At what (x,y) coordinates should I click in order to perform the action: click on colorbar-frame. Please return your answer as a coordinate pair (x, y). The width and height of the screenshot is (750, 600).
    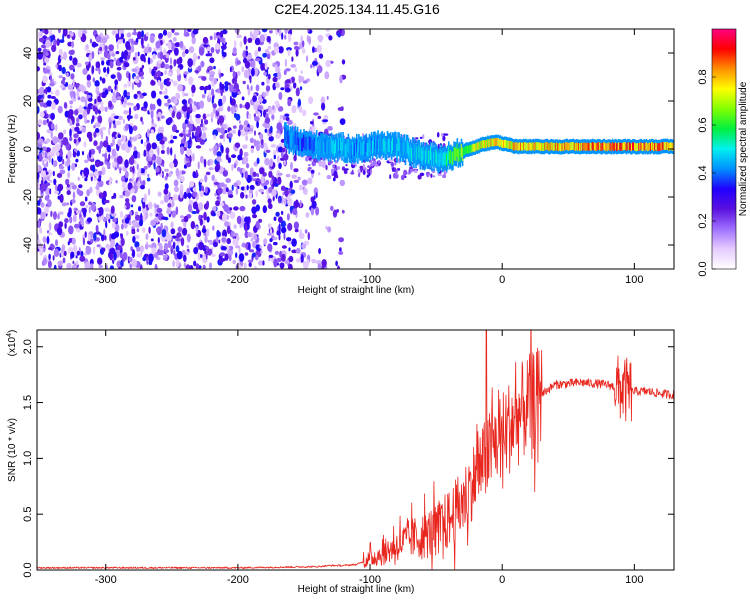
    Looking at the image, I should click on (724, 149).